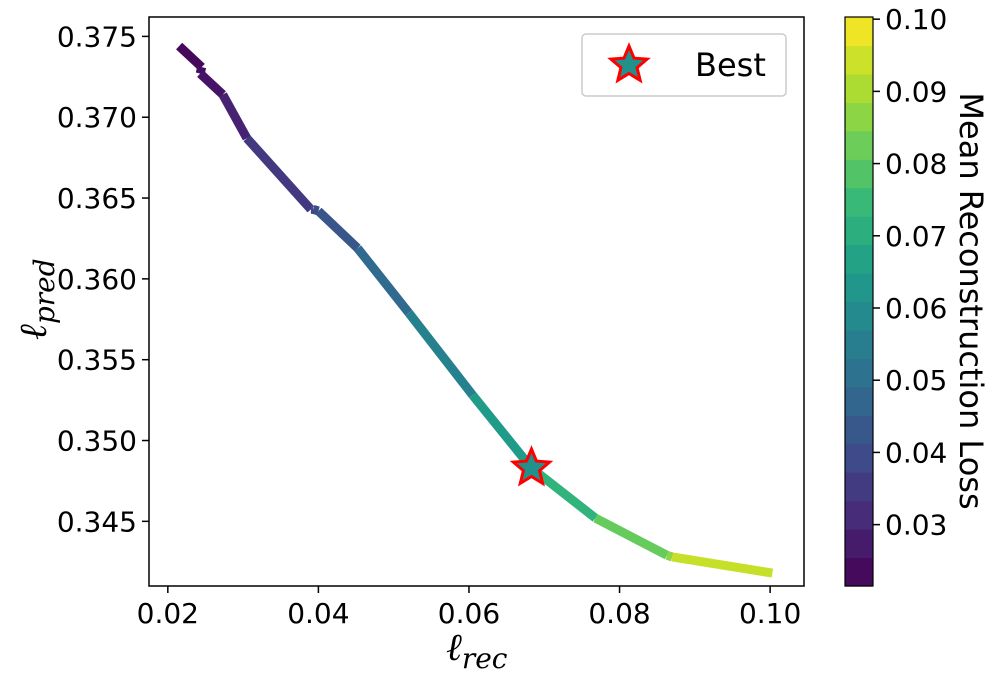 Image resolution: width=996 pixels, height=676 pixels. Describe the element at coordinates (730, 65) in the screenshot. I see `legend-entry-best: Best` at that location.